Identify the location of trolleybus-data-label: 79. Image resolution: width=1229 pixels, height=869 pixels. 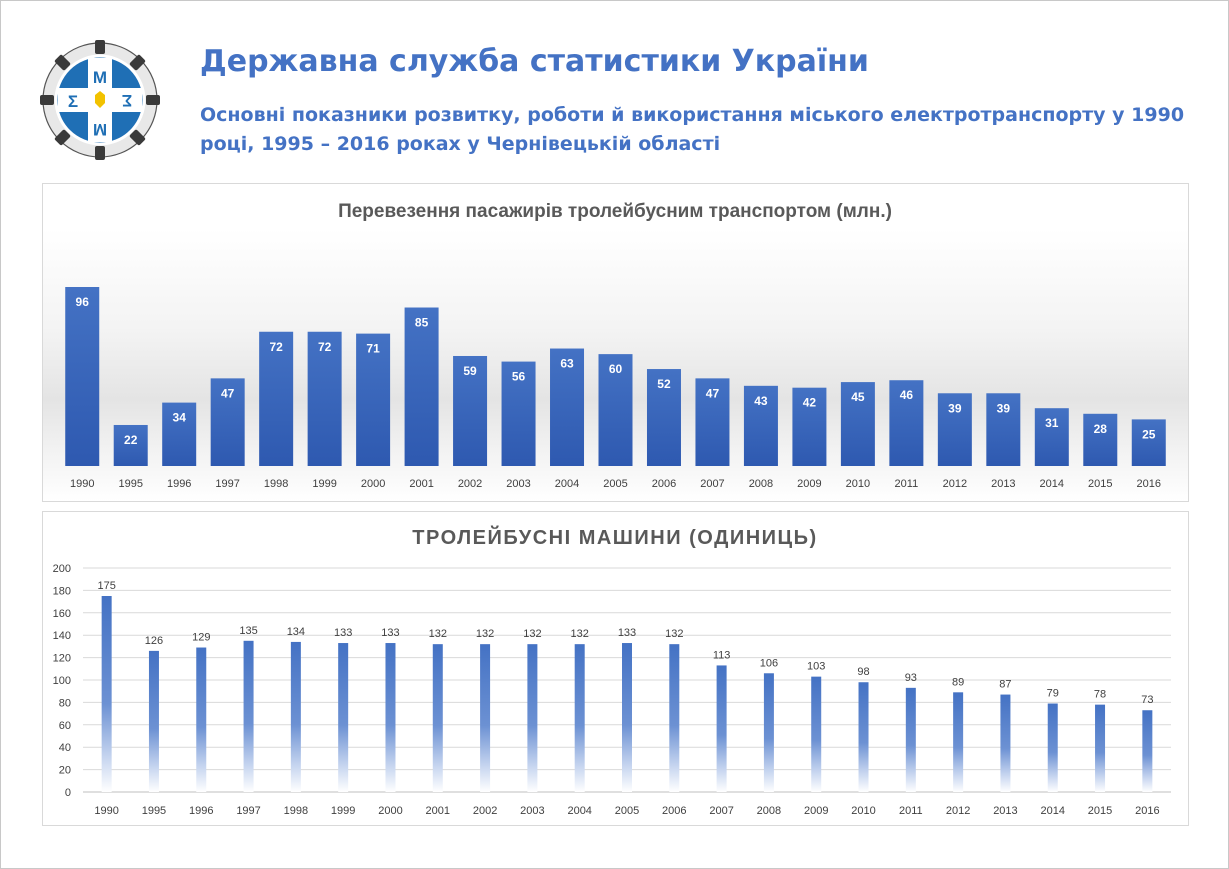
(1053, 694).